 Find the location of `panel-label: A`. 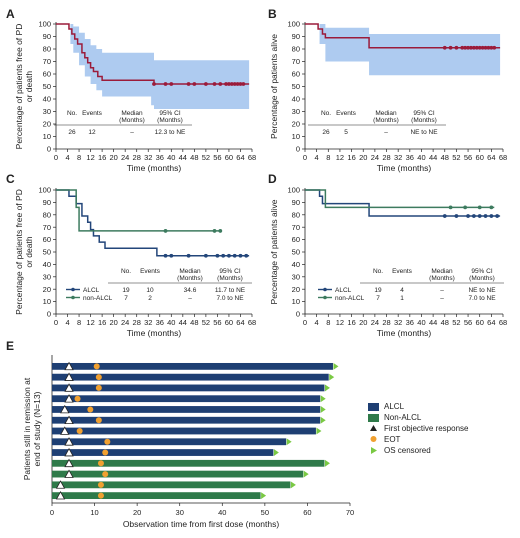

panel-label: A is located at coordinates (10, 14).